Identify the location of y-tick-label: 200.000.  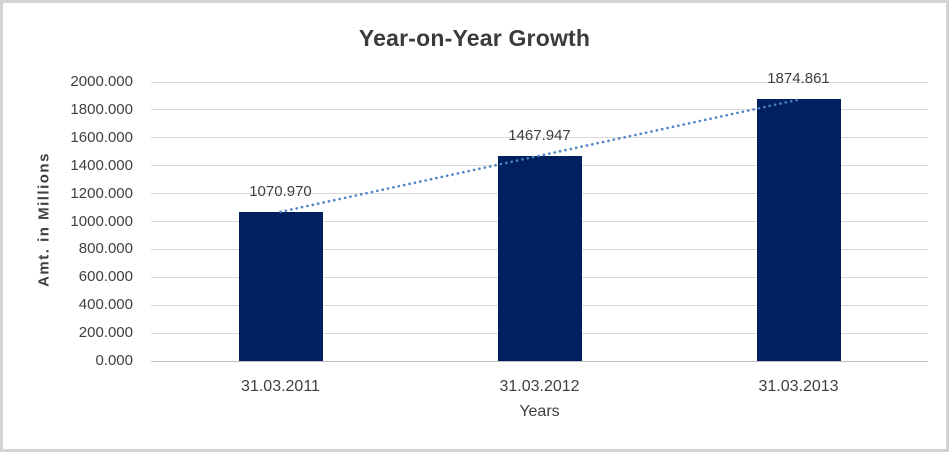
(105, 333).